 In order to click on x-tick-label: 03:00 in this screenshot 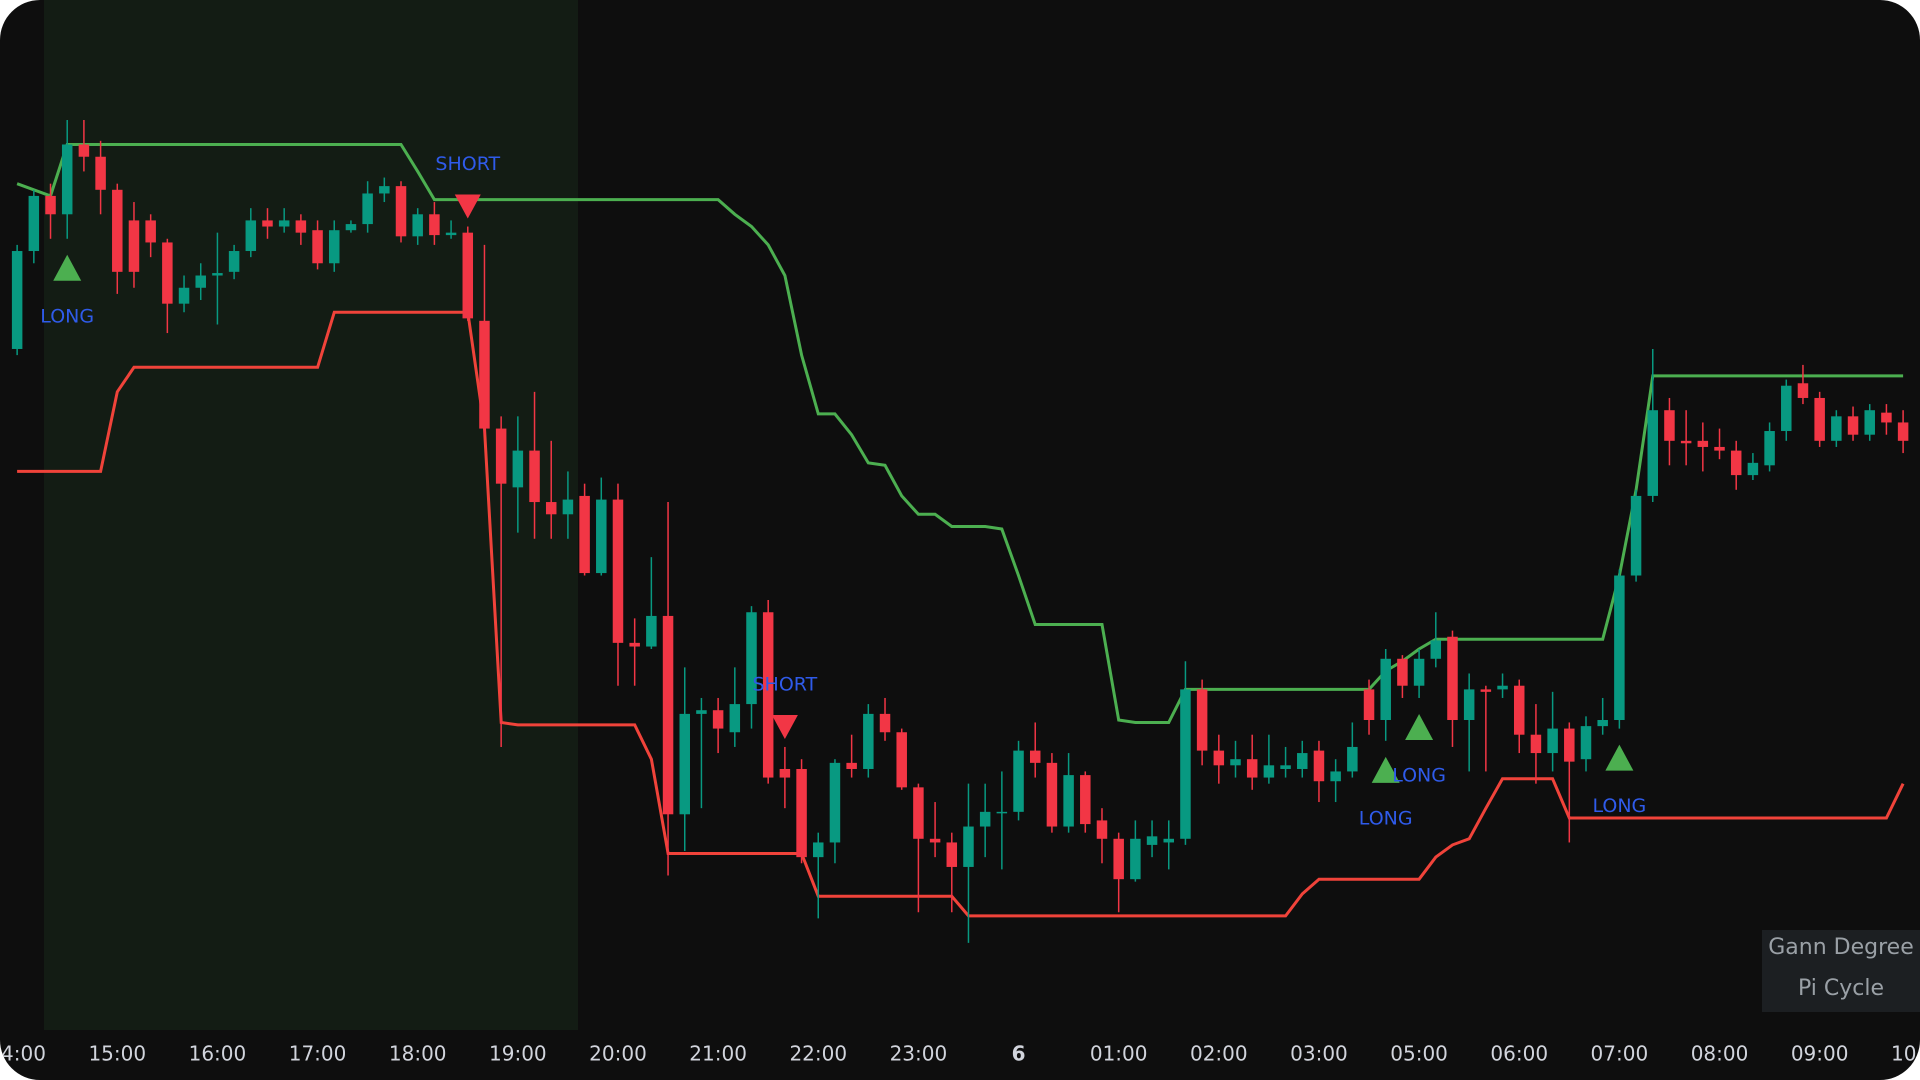, I will do `click(1319, 1054)`.